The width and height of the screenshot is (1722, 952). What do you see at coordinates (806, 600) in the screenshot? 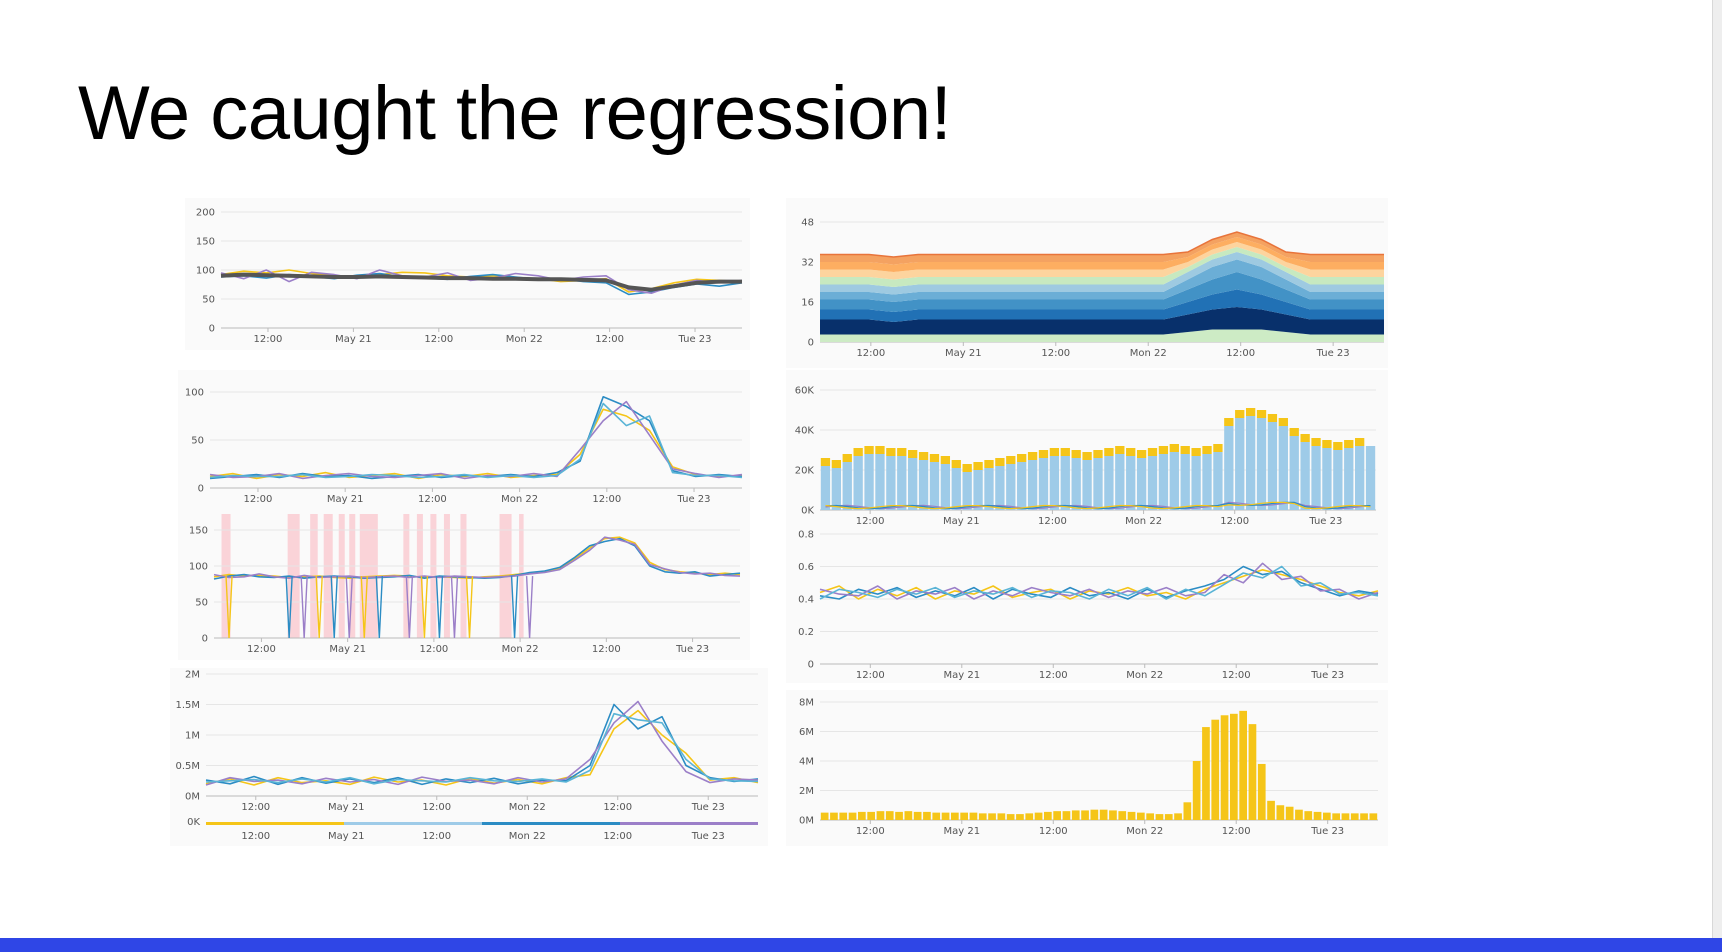
I see `y-tick-label: 0.4` at bounding box center [806, 600].